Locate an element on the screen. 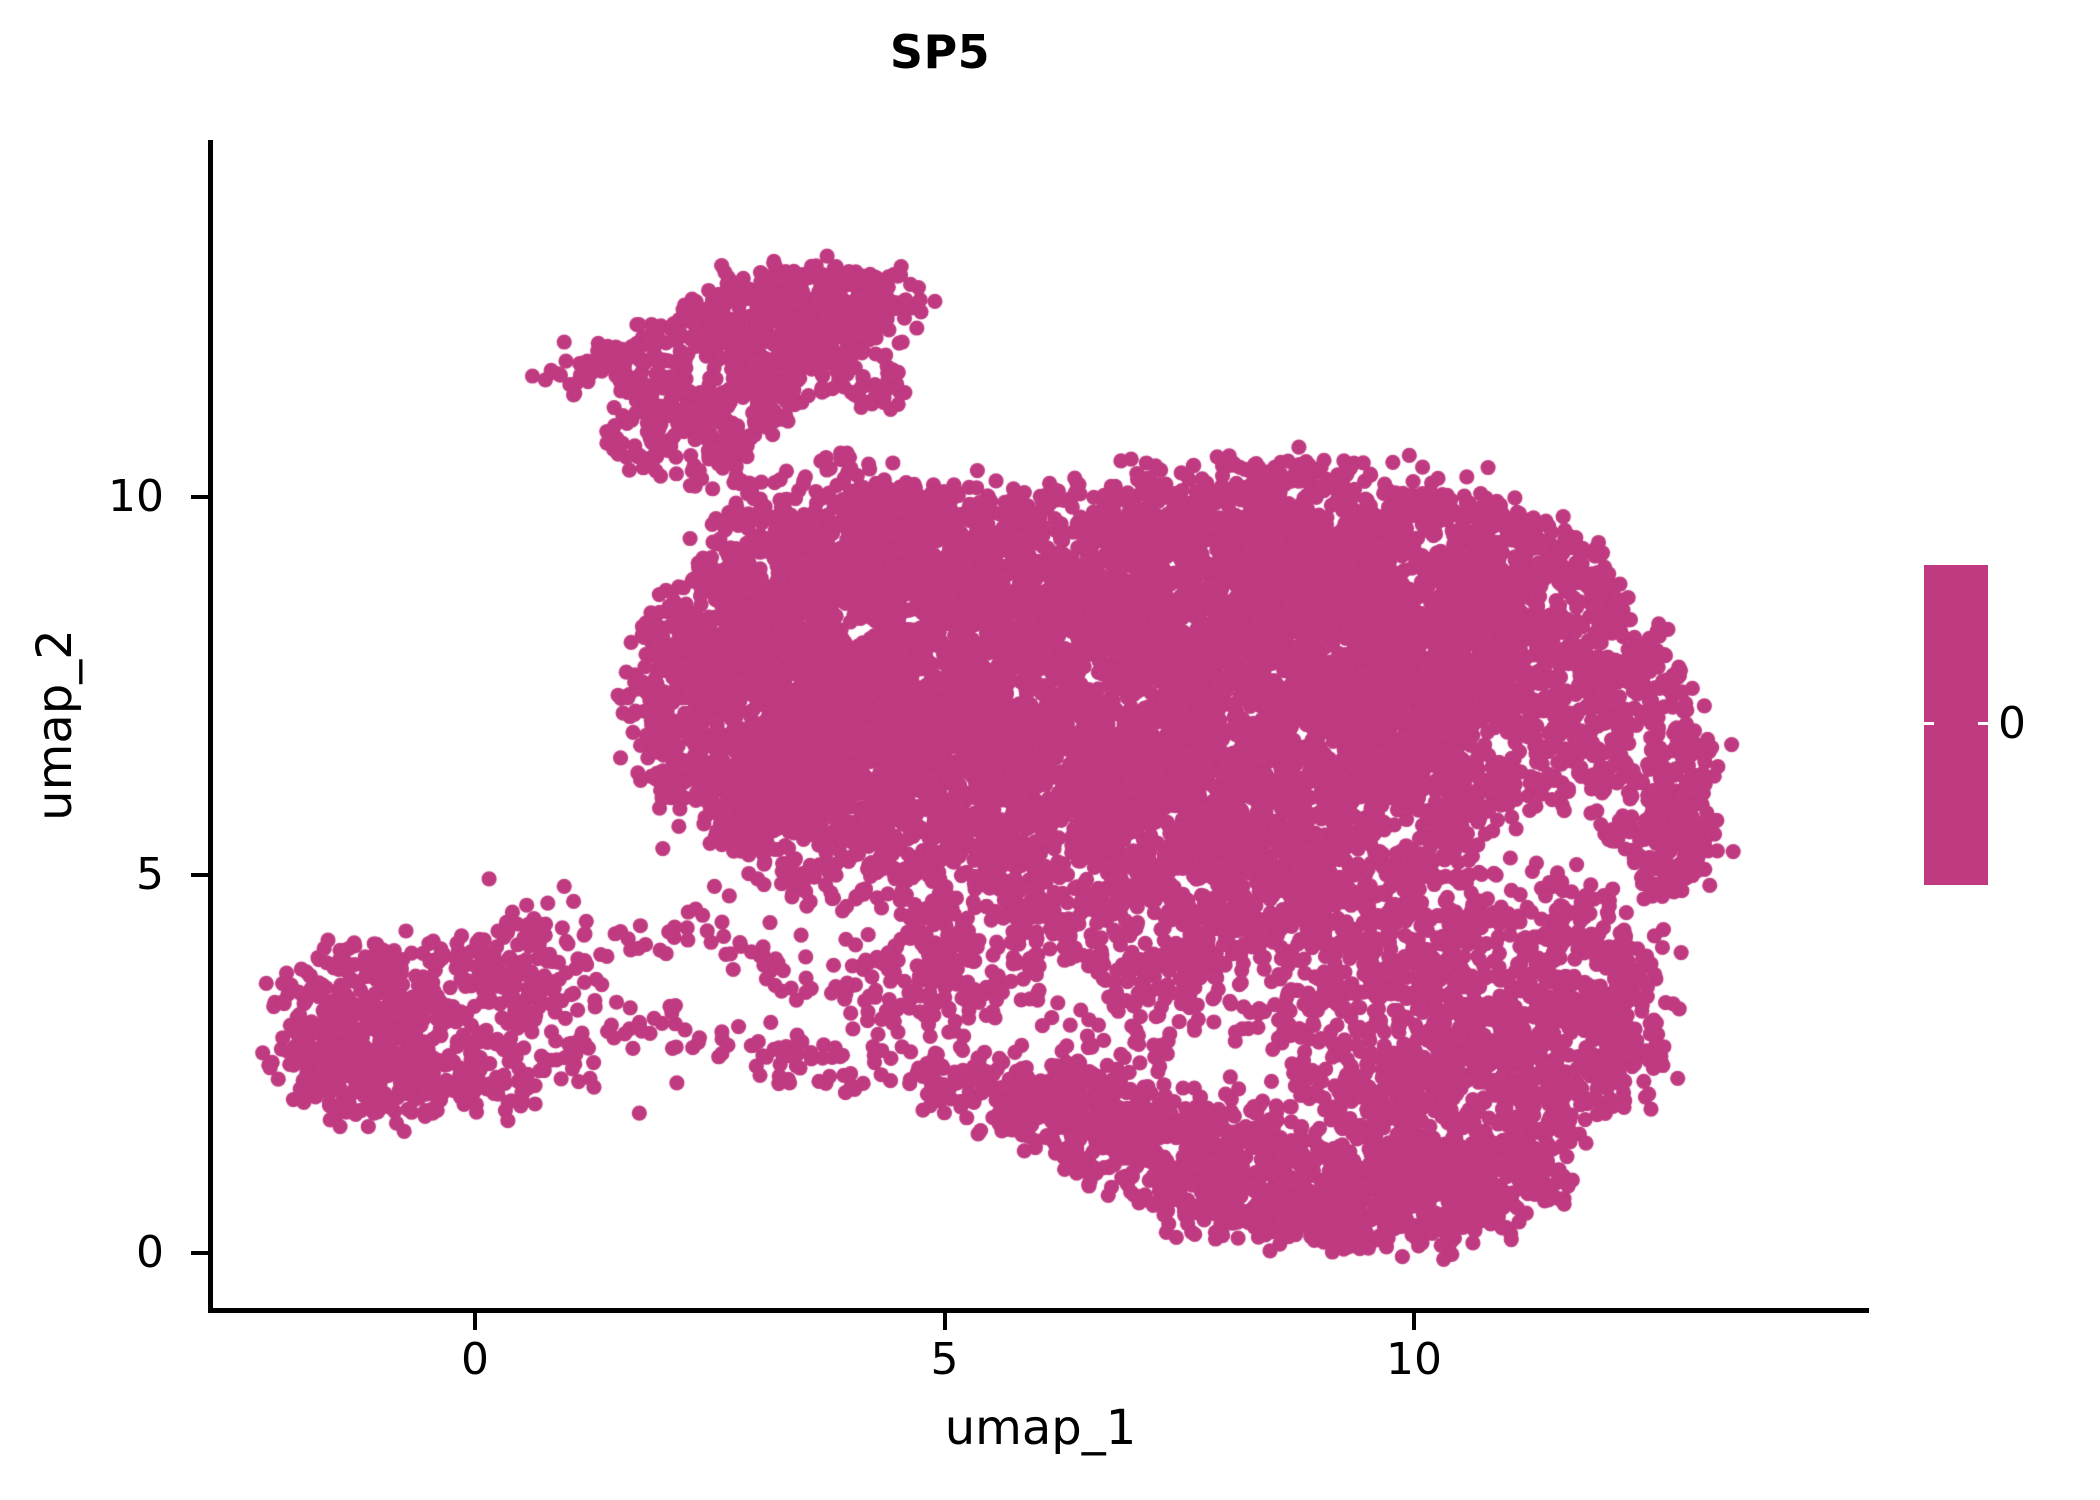 The image size is (2100, 1500). x-tick-label: 0 is located at coordinates (475, 1359).